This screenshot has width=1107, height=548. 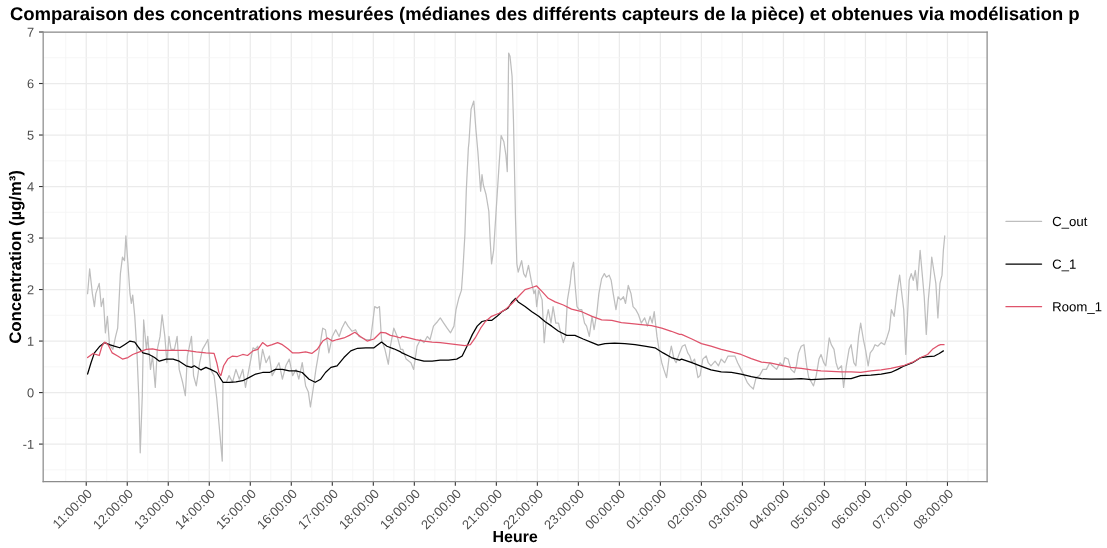 What do you see at coordinates (30, 290) in the screenshot?
I see `y-tick-label: 2` at bounding box center [30, 290].